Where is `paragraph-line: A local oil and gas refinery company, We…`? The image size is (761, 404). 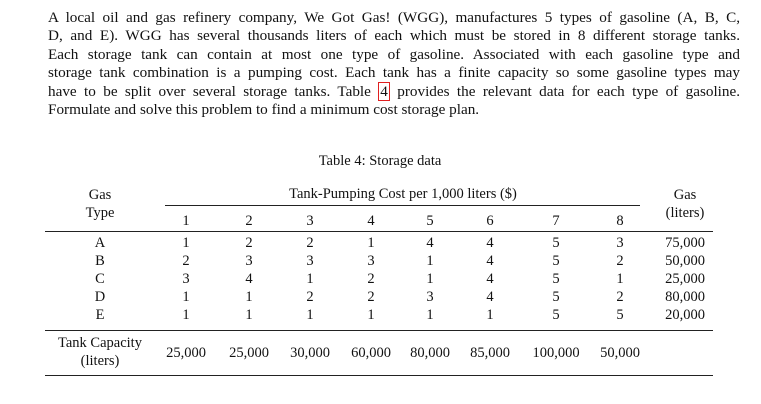 paragraph-line: A local oil and gas refinery company, We… is located at coordinates (394, 17).